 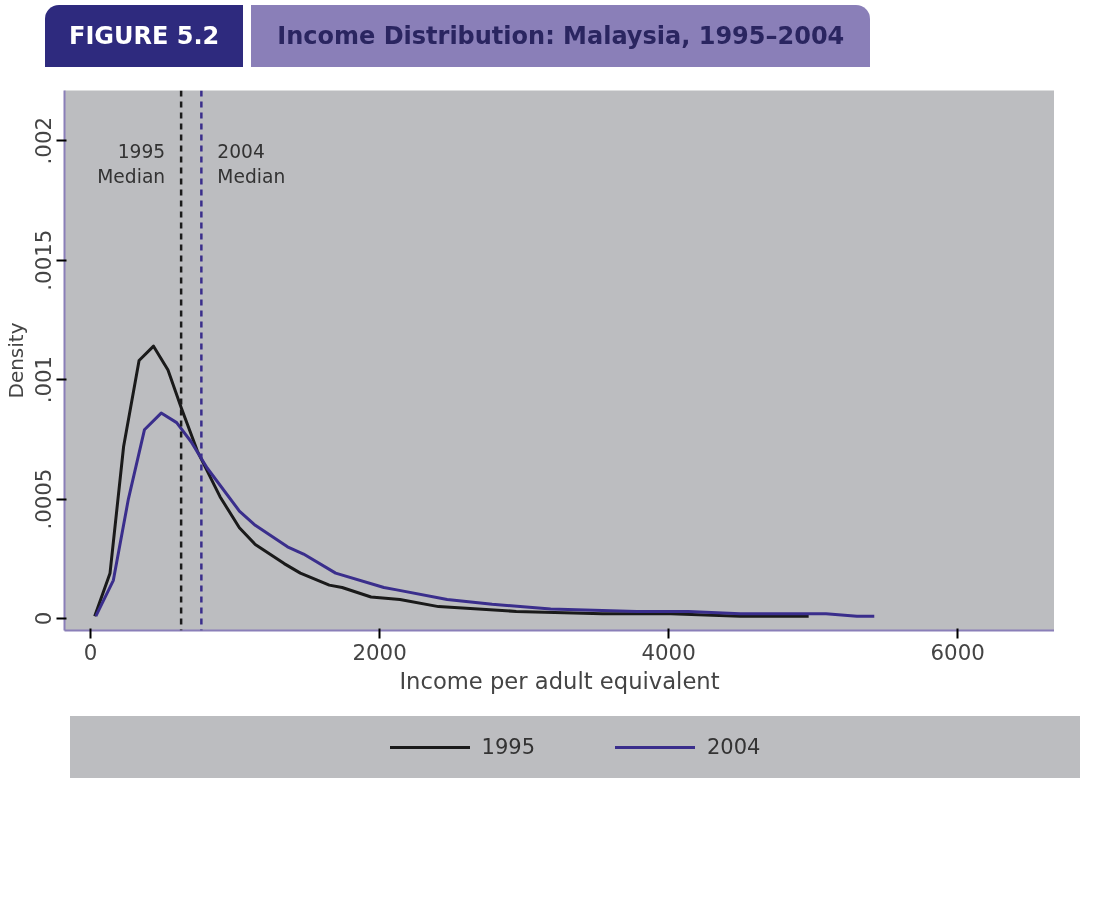 I want to click on chart-subtitle: FIGURE 5.2, so click(x=144, y=36).